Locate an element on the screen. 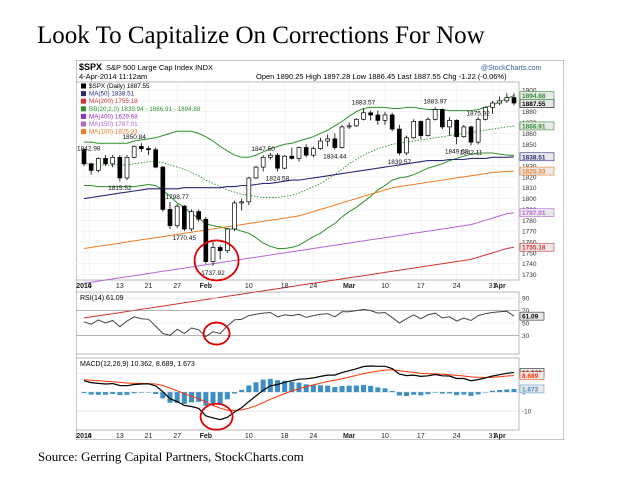 This screenshot has width=640, height=480. price-annotation: 1824.58 is located at coordinates (278, 178).